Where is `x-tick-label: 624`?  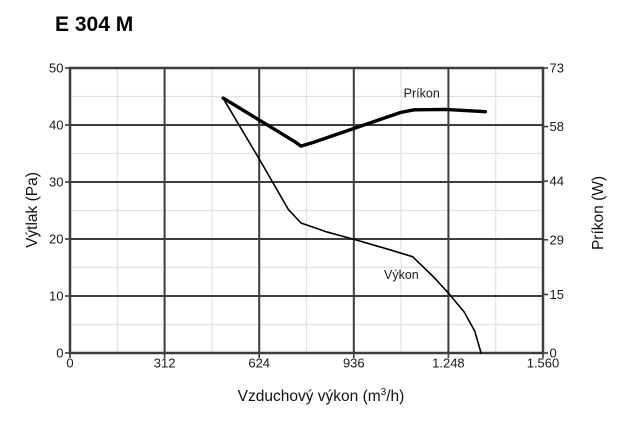 x-tick-label: 624 is located at coordinates (259, 363).